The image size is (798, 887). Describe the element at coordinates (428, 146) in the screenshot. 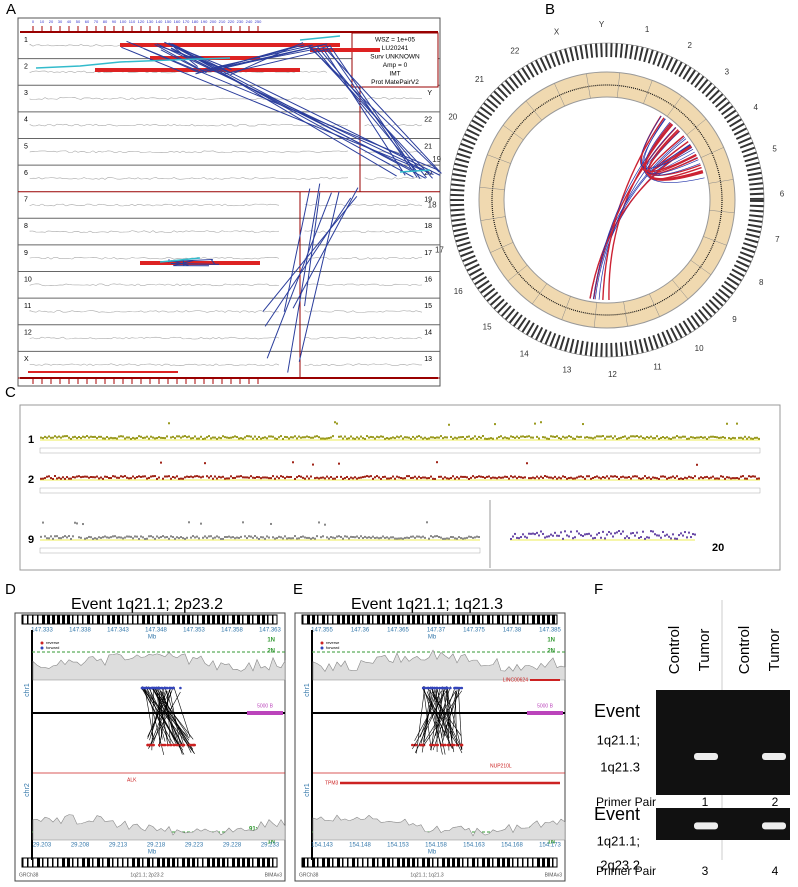

I see `label: 21` at that location.